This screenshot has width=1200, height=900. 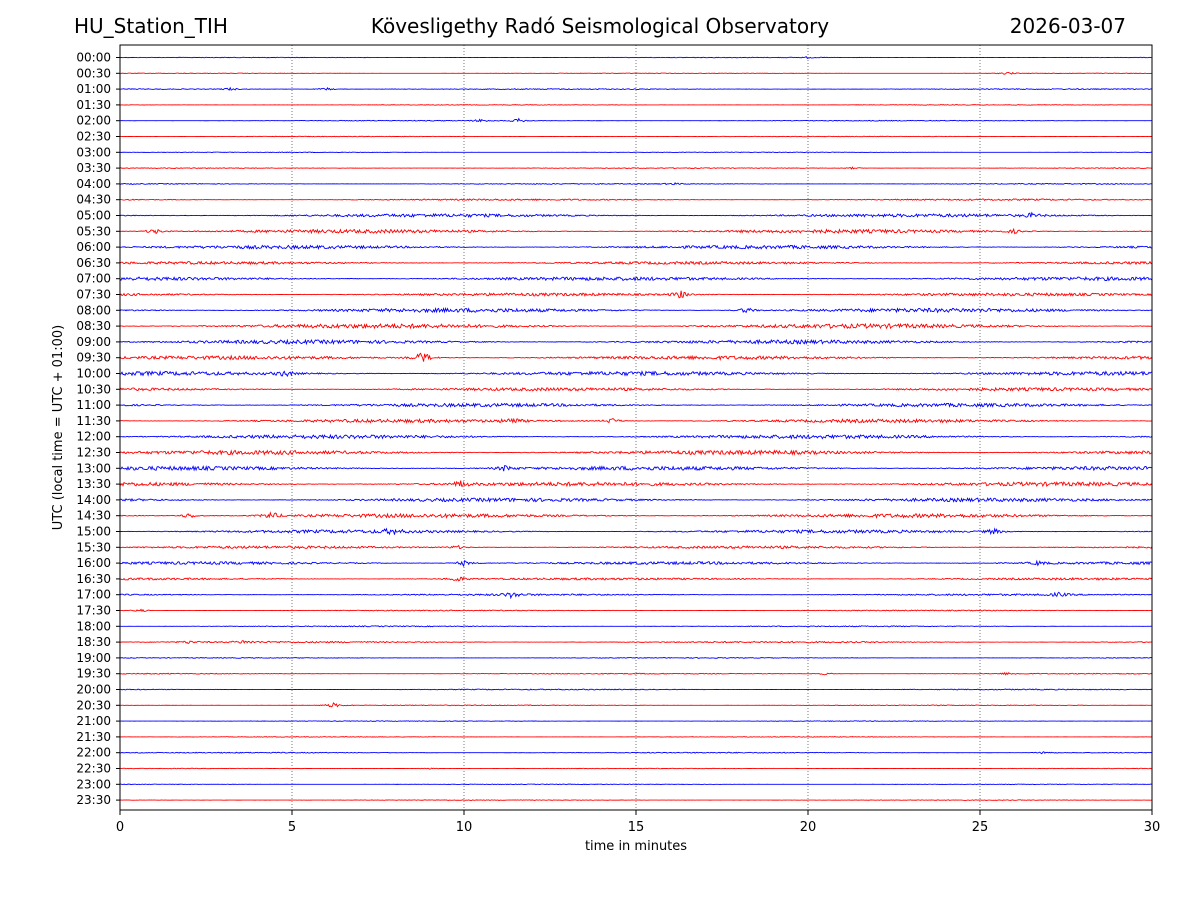 I want to click on trace-13:30, so click(x=636, y=484).